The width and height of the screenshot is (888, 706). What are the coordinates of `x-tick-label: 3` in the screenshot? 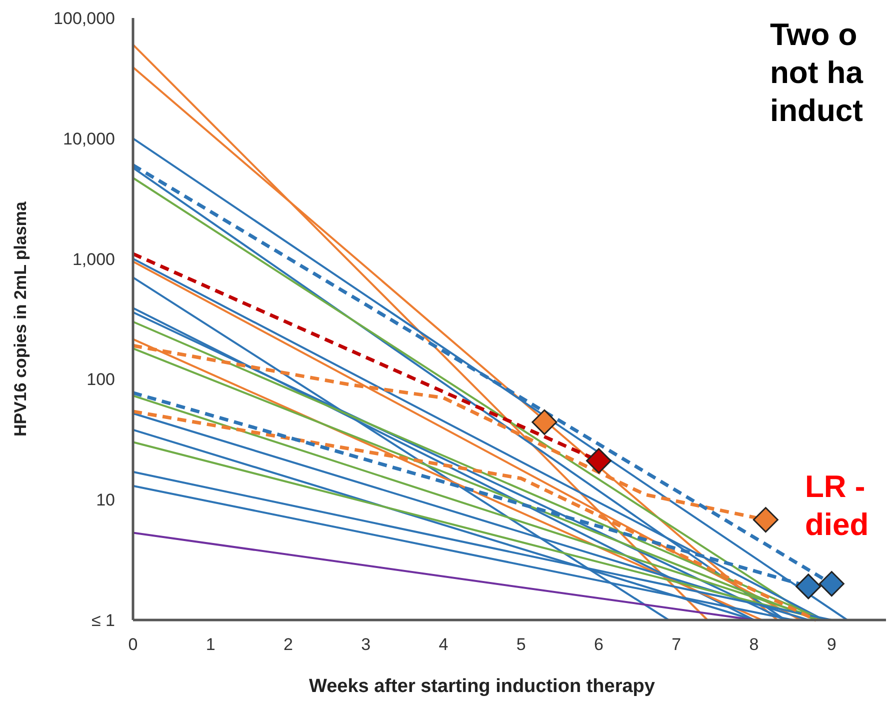 It's located at (366, 644).